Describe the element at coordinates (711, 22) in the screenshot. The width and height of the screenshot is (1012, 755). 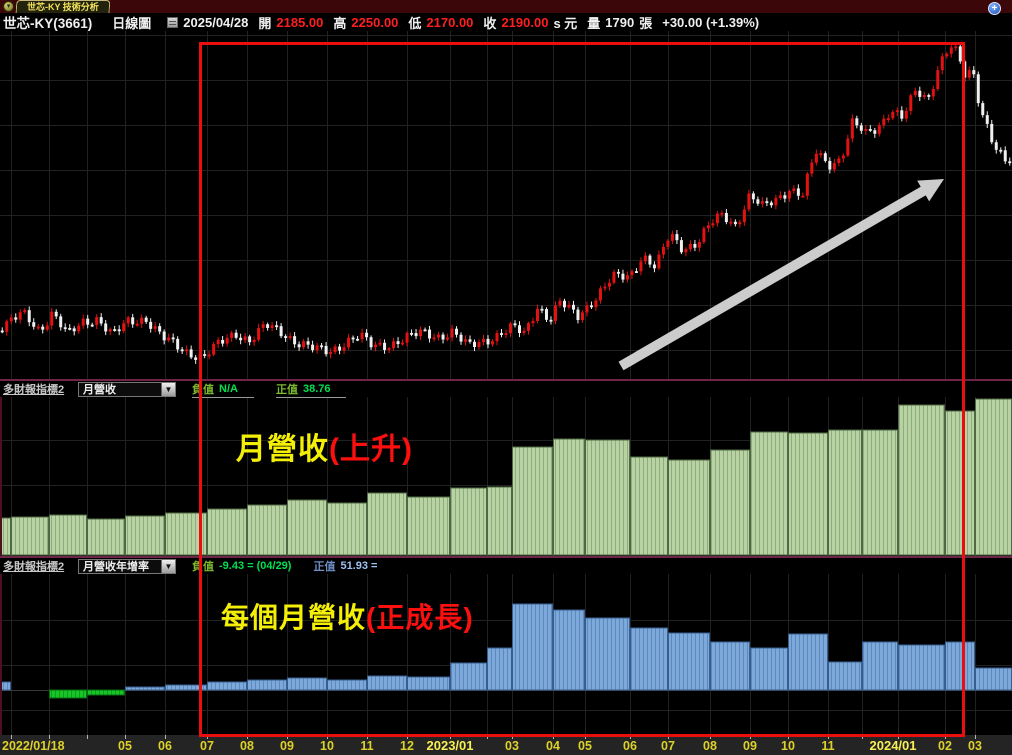
I see `change-value: +30.00 (+1.39%)` at that location.